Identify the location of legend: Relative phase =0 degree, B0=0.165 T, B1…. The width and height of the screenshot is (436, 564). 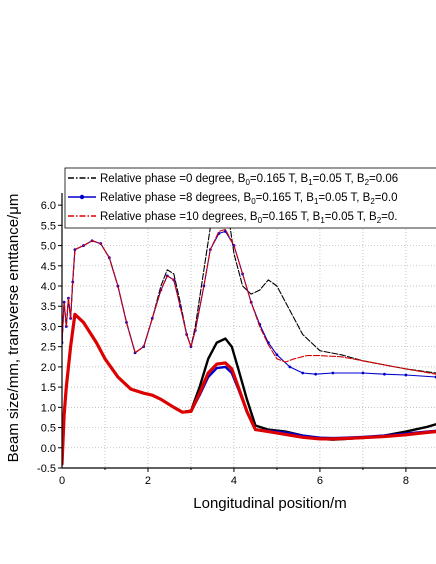
(250, 198).